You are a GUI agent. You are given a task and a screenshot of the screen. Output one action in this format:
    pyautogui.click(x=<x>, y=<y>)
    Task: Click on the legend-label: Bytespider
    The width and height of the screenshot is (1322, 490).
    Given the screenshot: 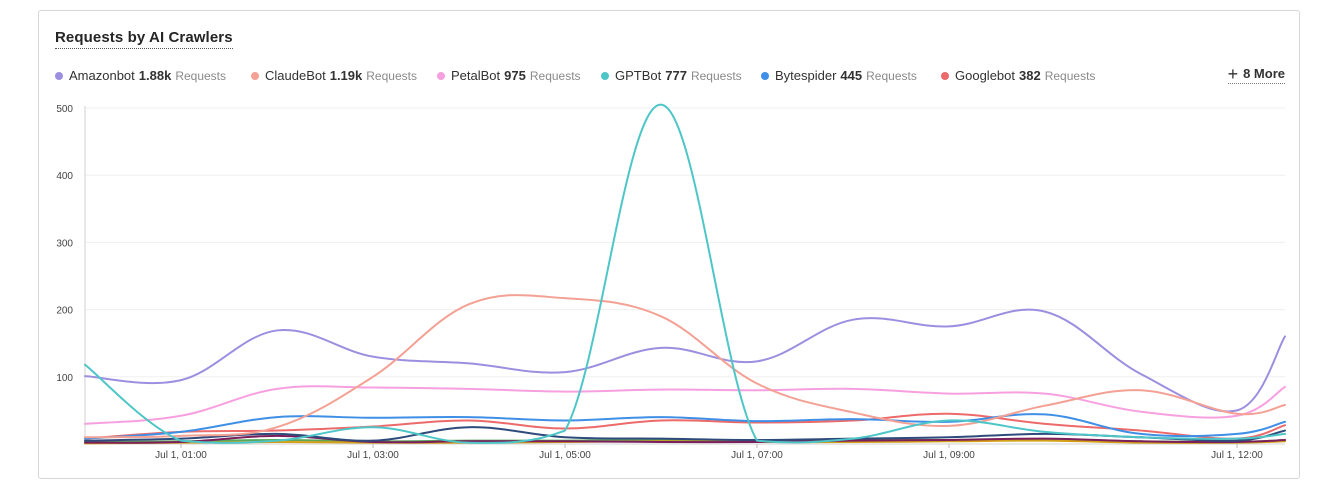 What is the action you would take?
    pyautogui.click(x=806, y=75)
    